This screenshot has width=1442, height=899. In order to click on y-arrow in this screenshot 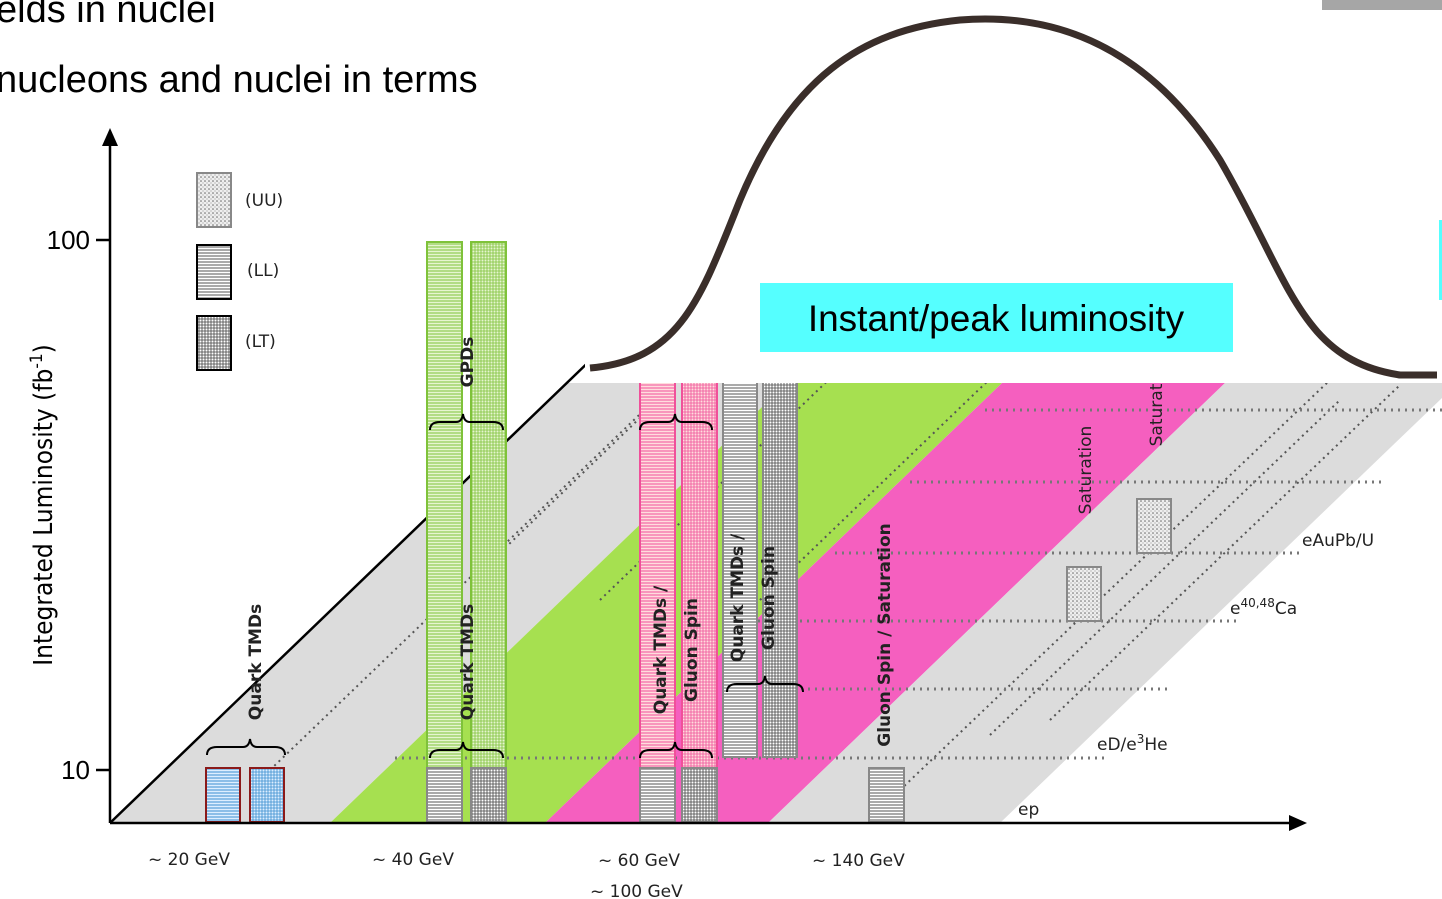, I will do `click(110, 137)`.